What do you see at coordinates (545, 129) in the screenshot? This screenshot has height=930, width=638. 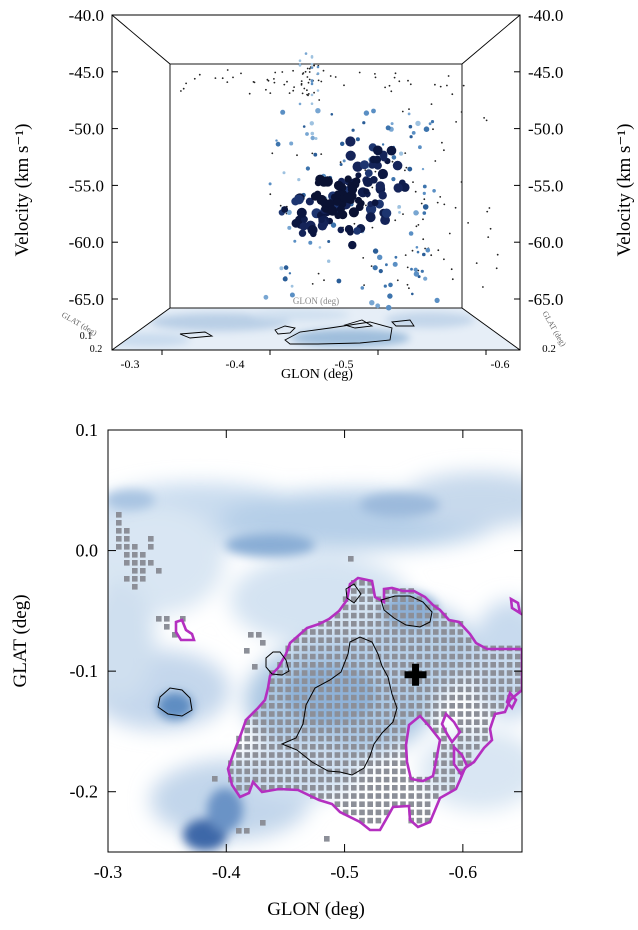 I see `velocity-tick-label-right: -50.0` at bounding box center [545, 129].